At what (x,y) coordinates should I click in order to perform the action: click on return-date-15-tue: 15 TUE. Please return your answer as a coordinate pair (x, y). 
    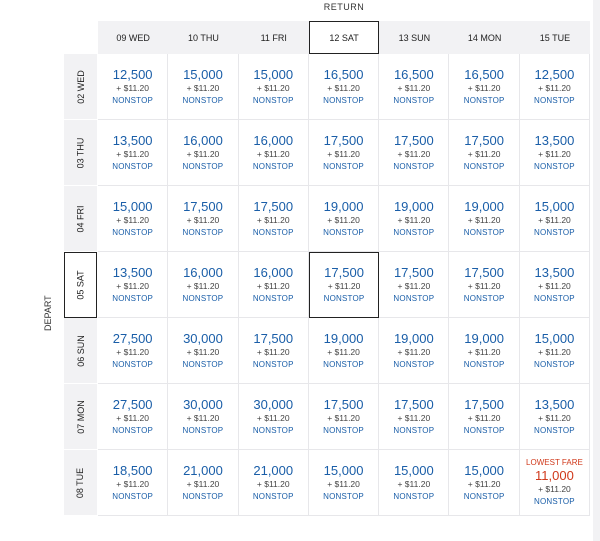
    Looking at the image, I should click on (555, 37).